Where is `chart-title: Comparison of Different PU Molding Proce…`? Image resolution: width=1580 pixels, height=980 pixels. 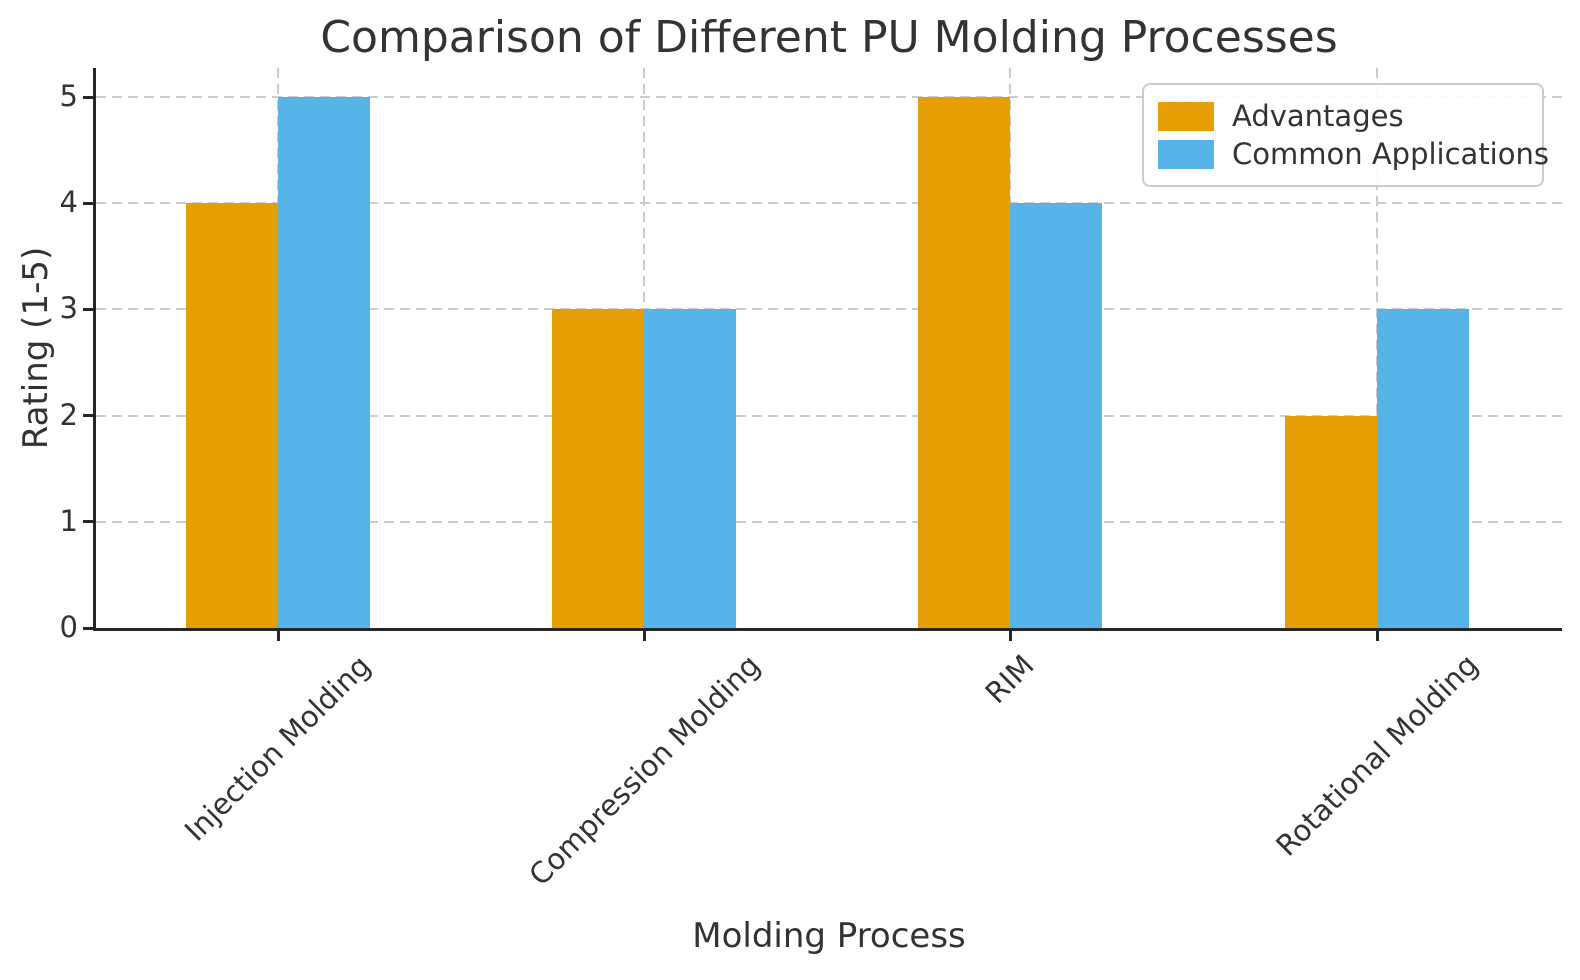 chart-title: Comparison of Different PU Molding Proce… is located at coordinates (829, 37).